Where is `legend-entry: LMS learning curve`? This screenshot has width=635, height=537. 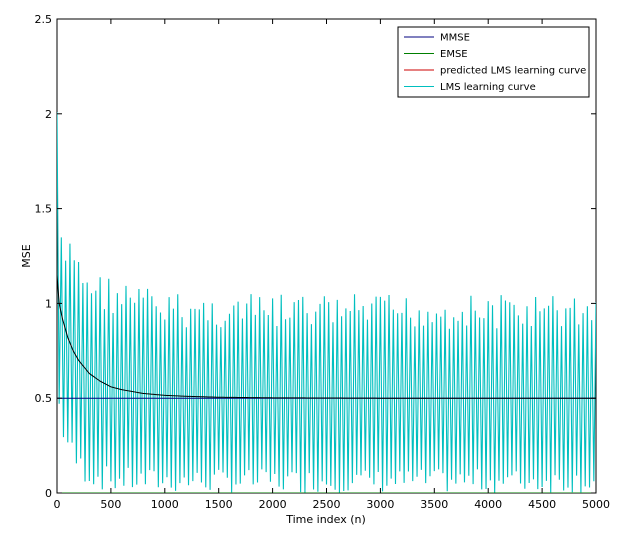 legend-entry: LMS learning curve is located at coordinates (488, 87).